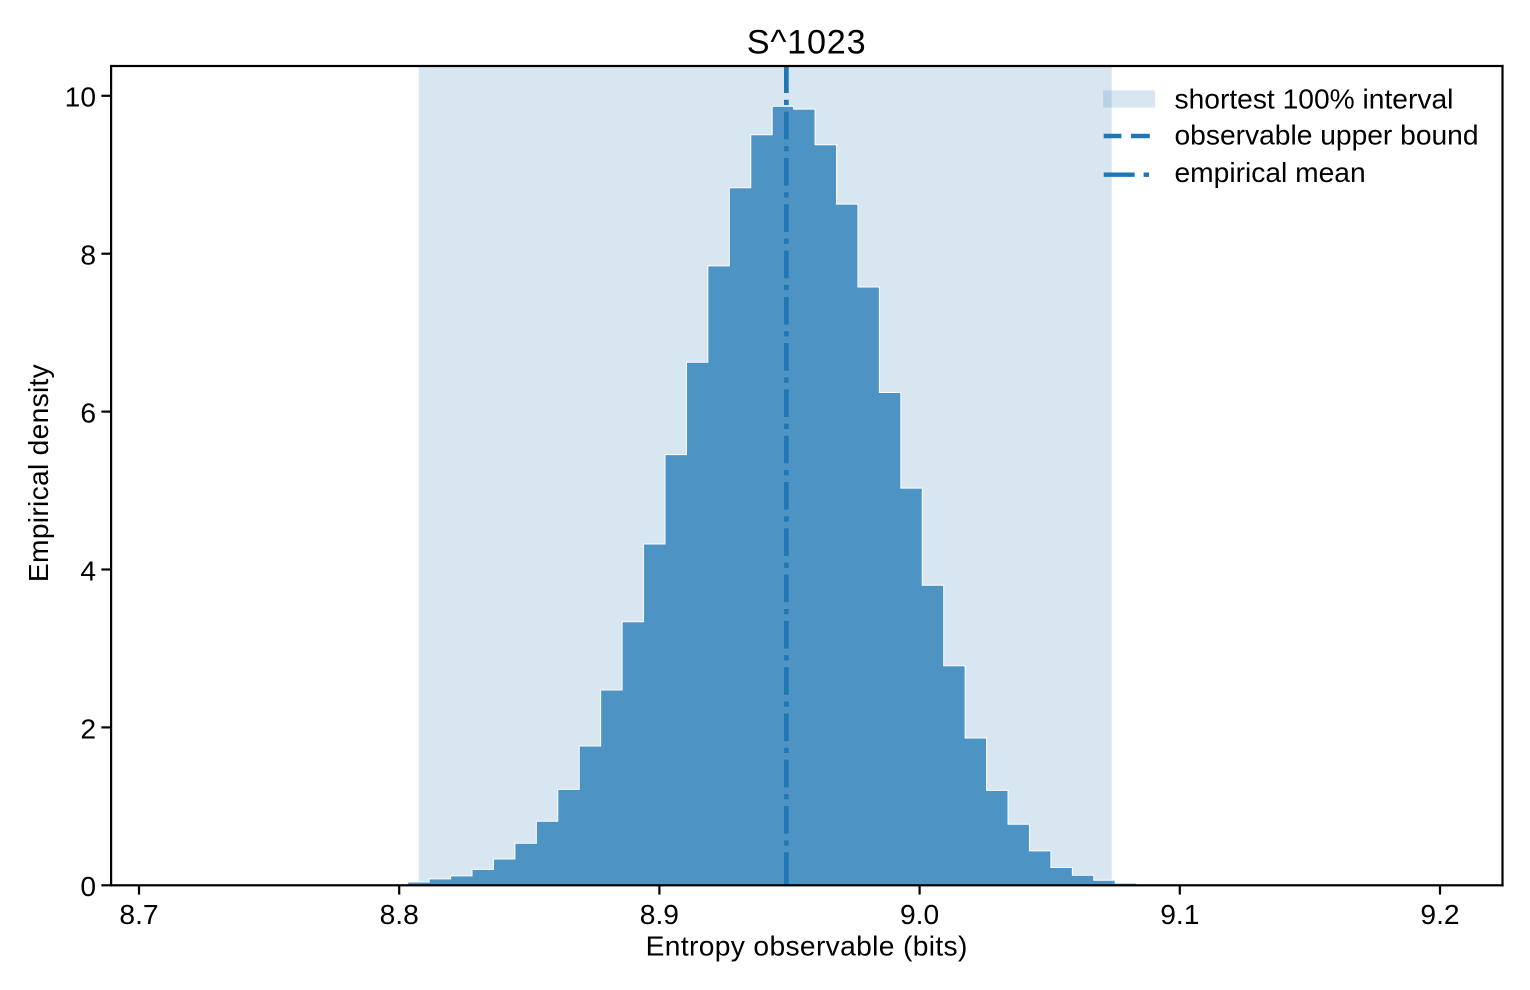  I want to click on svg-text: 9.2, so click(1439, 914).